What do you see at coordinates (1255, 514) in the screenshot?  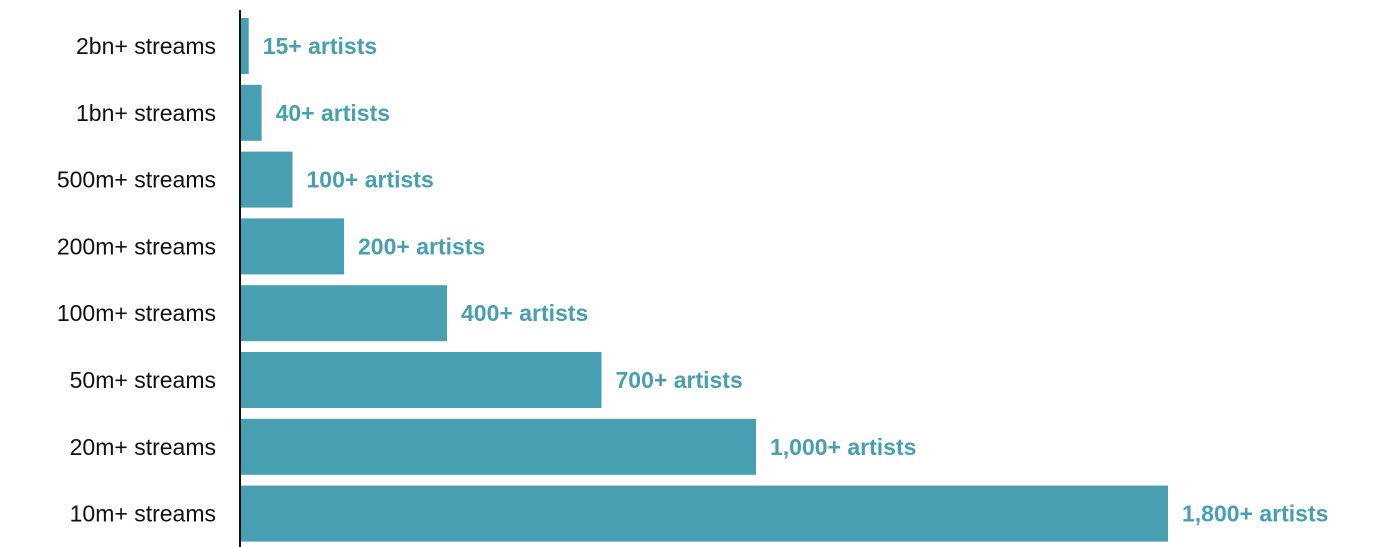 I see `data-label: 1,800+ artists` at bounding box center [1255, 514].